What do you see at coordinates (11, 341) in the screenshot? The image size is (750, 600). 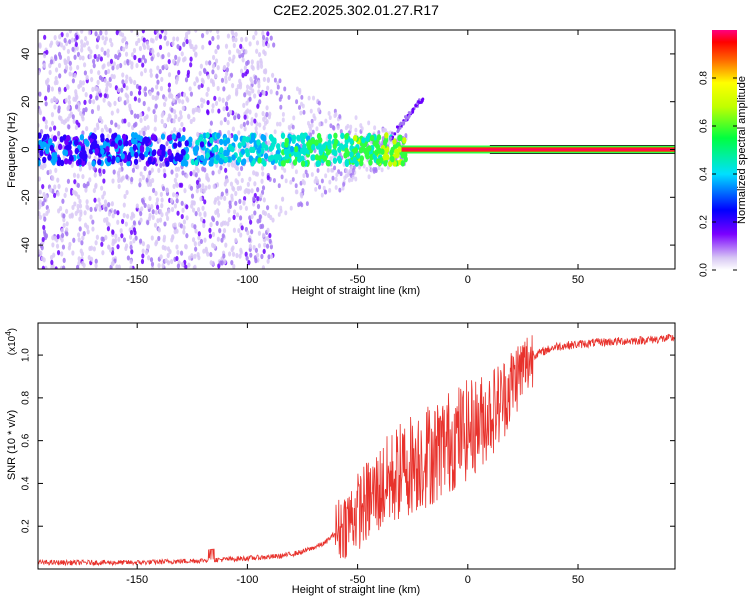 I see `svg-text: (x104)` at bounding box center [11, 341].